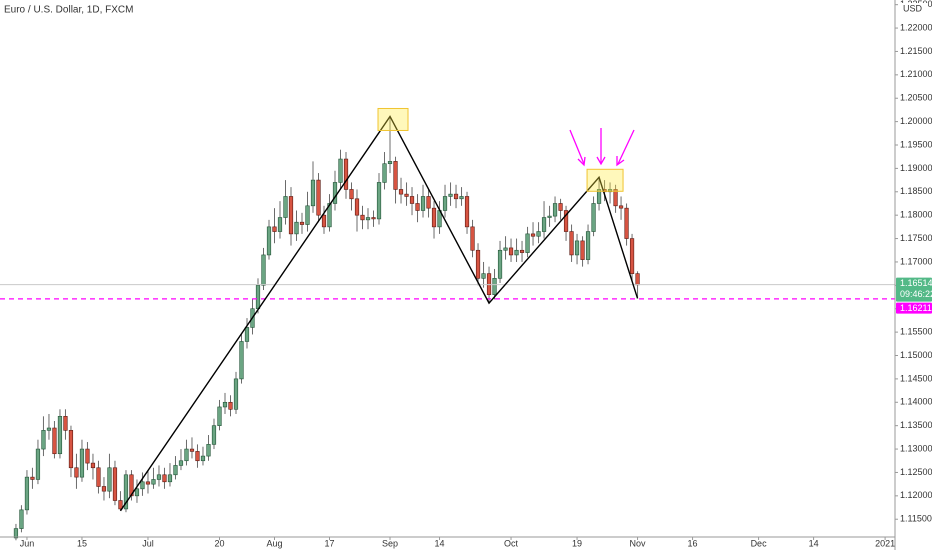 The height and width of the screenshot is (550, 932). I want to click on y-tick-label: 1.19000, so click(916, 168).